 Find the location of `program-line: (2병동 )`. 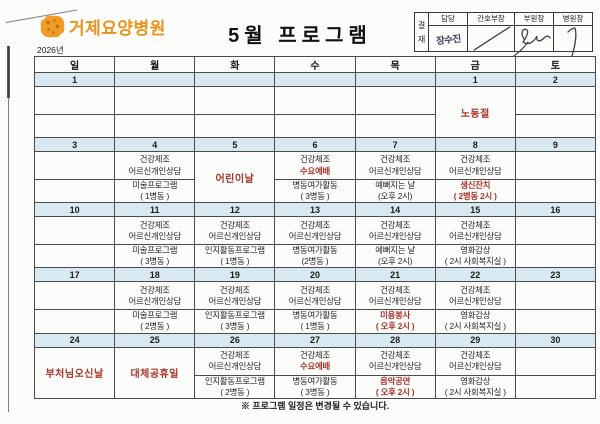

program-line: (2병동 ) is located at coordinates (315, 261).